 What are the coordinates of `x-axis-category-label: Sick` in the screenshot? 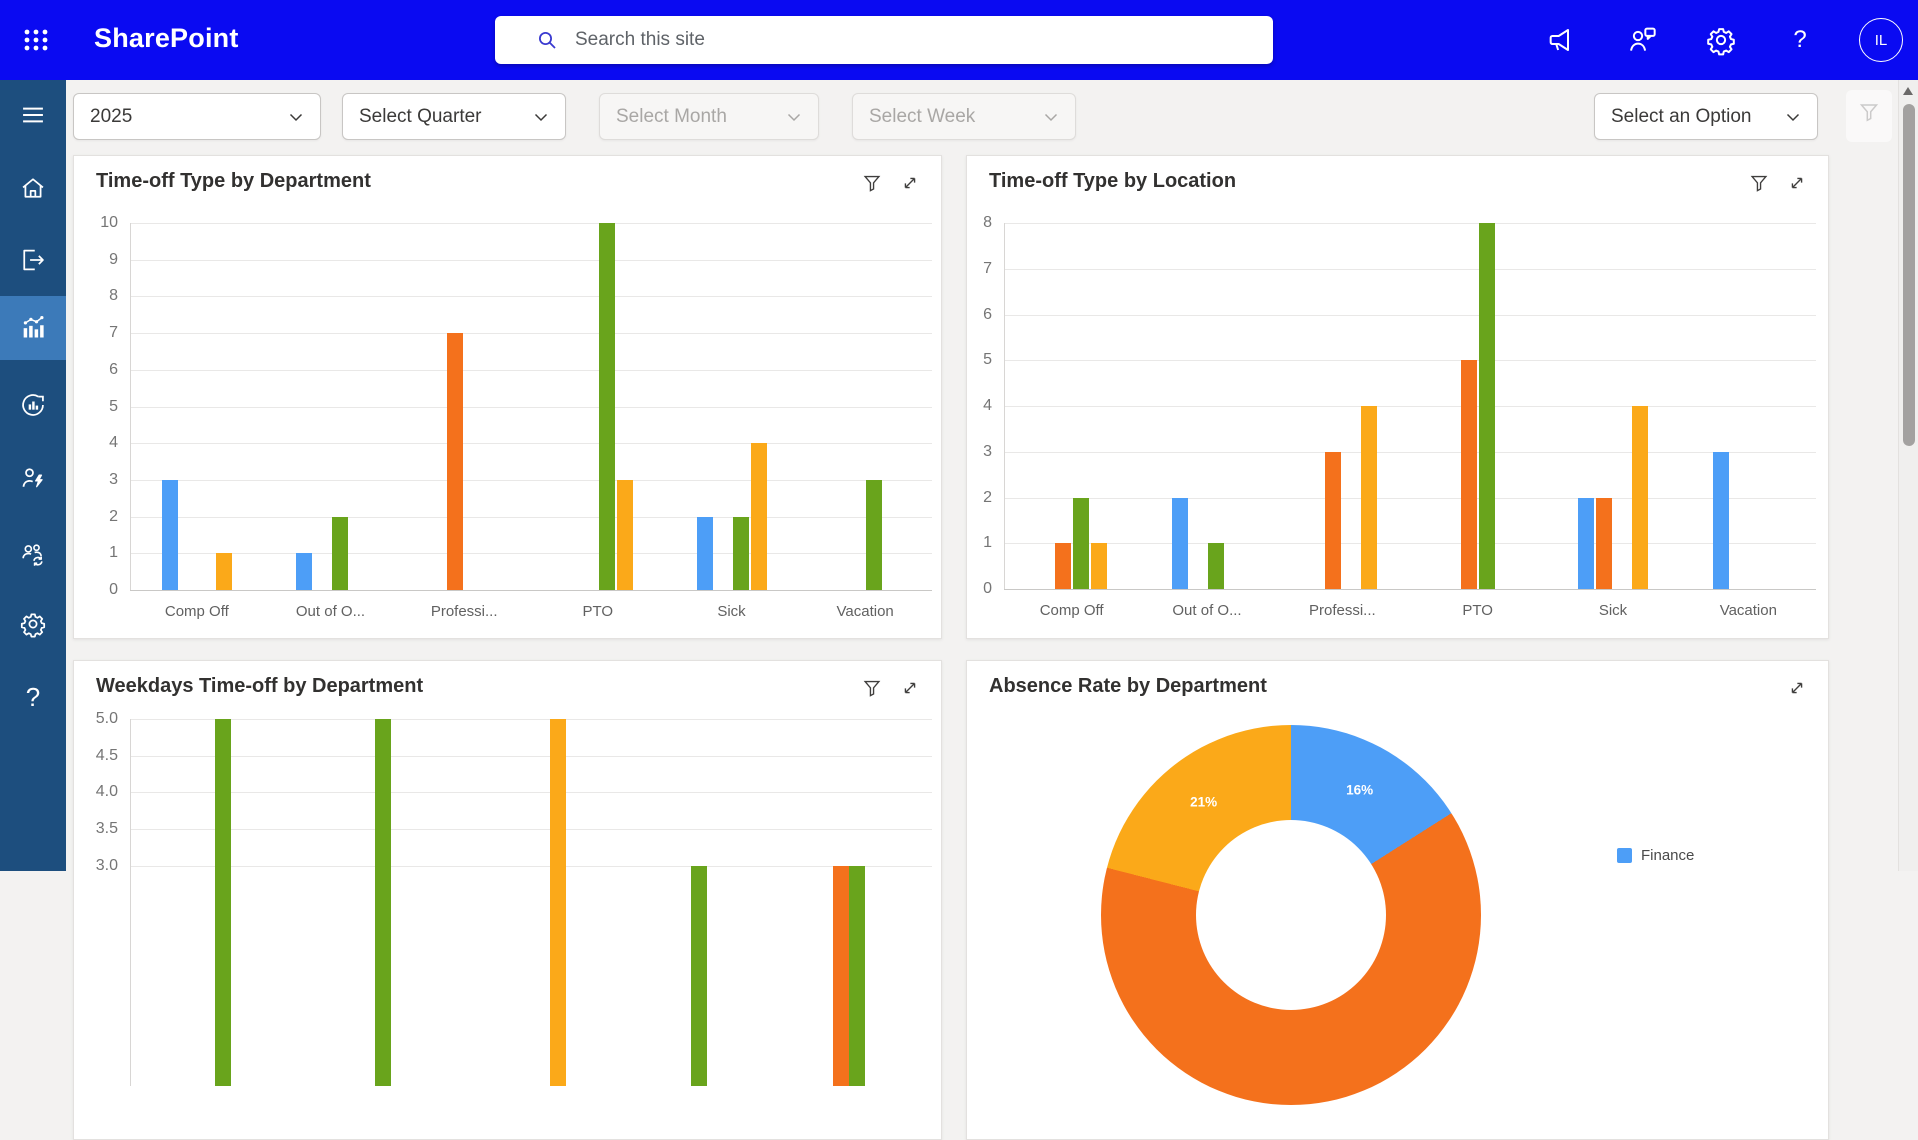 It's located at (731, 611).